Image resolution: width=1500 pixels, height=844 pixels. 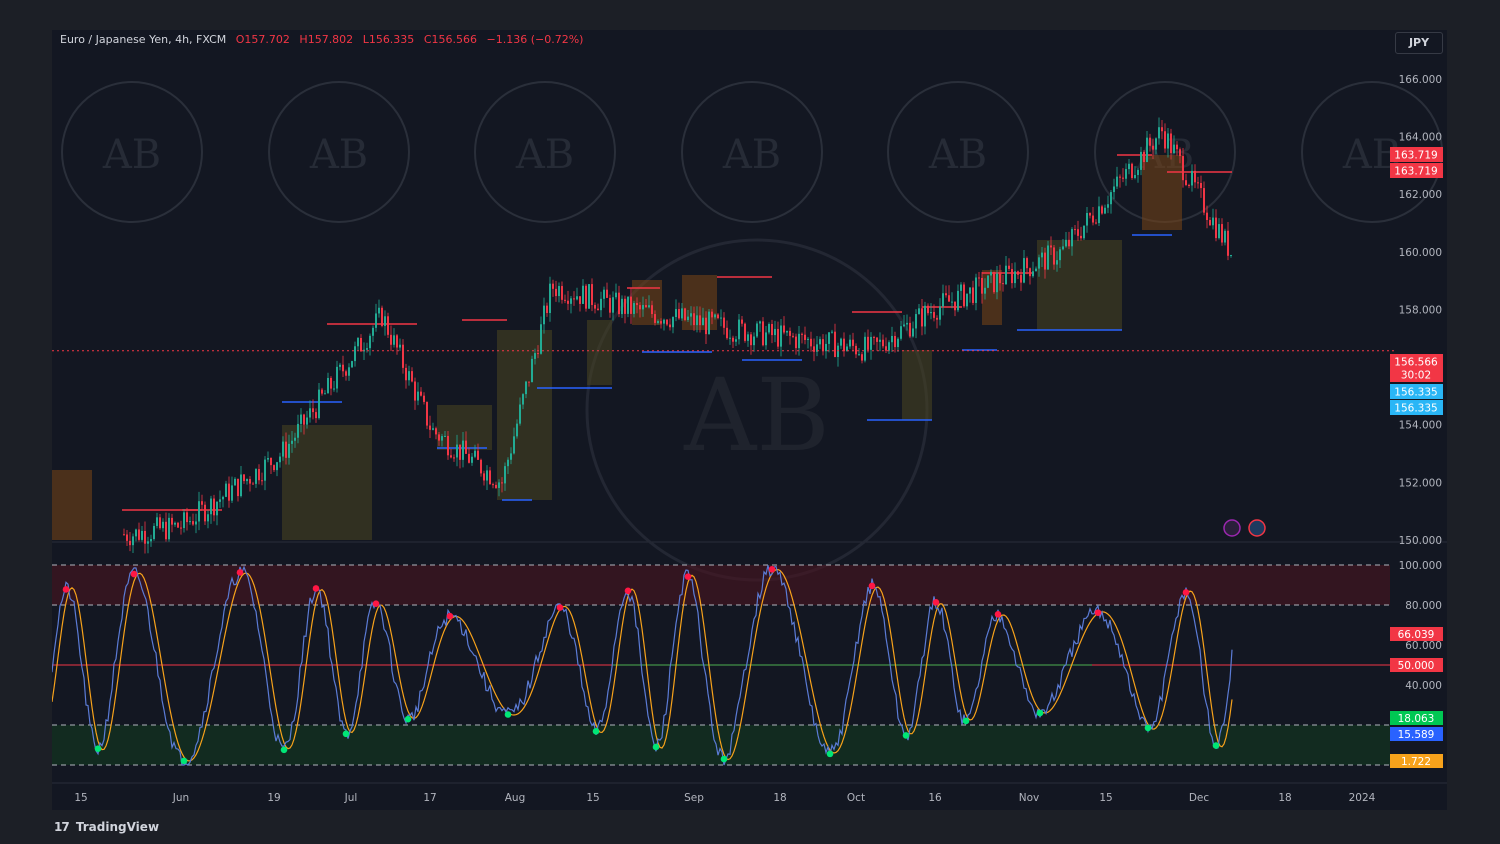 What do you see at coordinates (957, 155) in the screenshot?
I see `watermark-text: AB` at bounding box center [957, 155].